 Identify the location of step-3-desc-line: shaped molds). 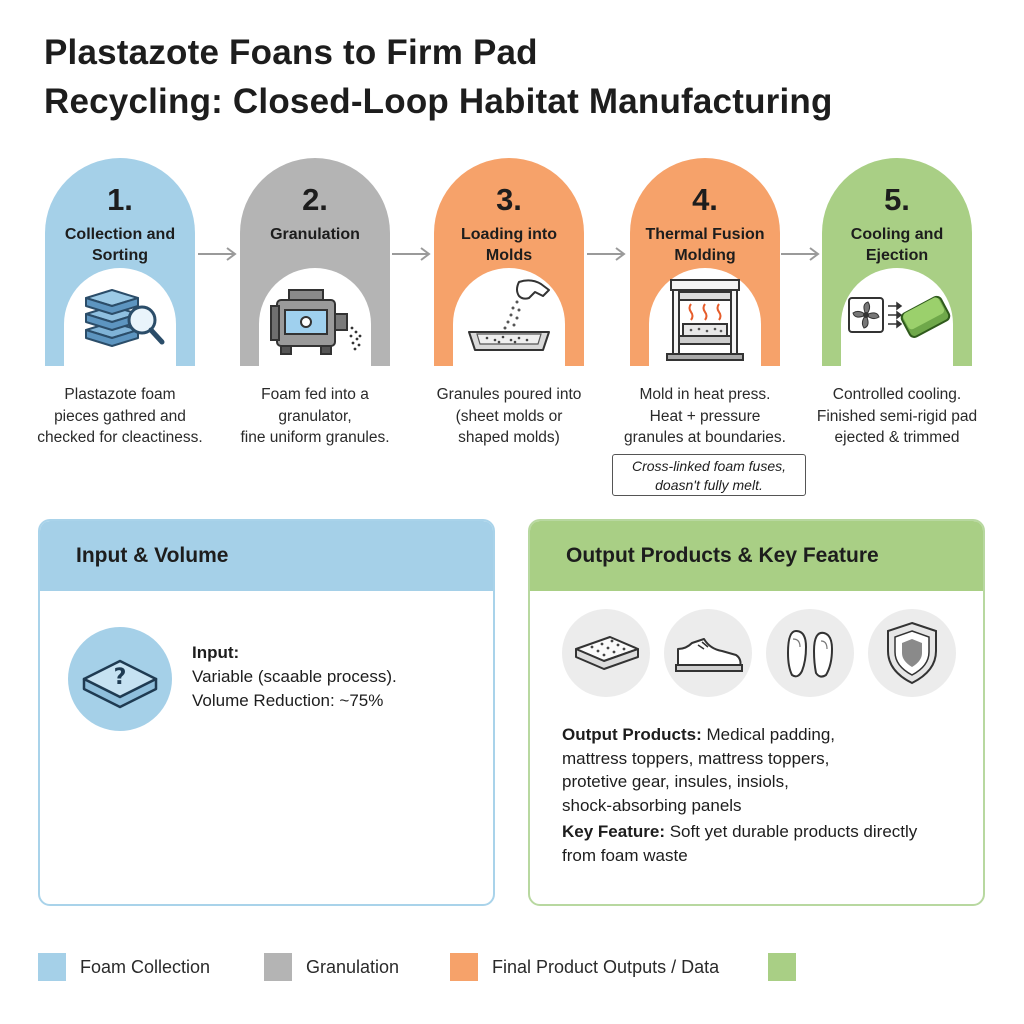
(509, 437).